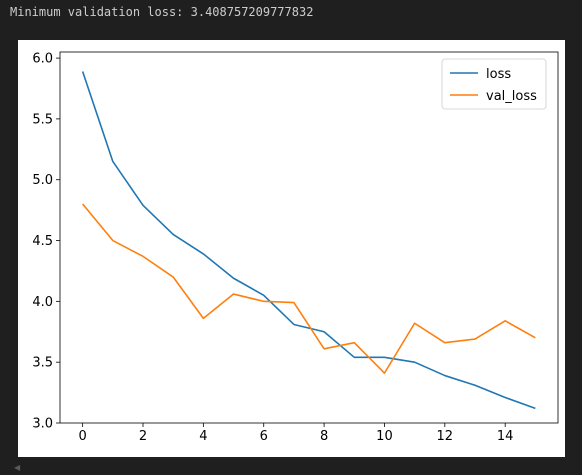  I want to click on x-tick-label: 8, so click(324, 436).